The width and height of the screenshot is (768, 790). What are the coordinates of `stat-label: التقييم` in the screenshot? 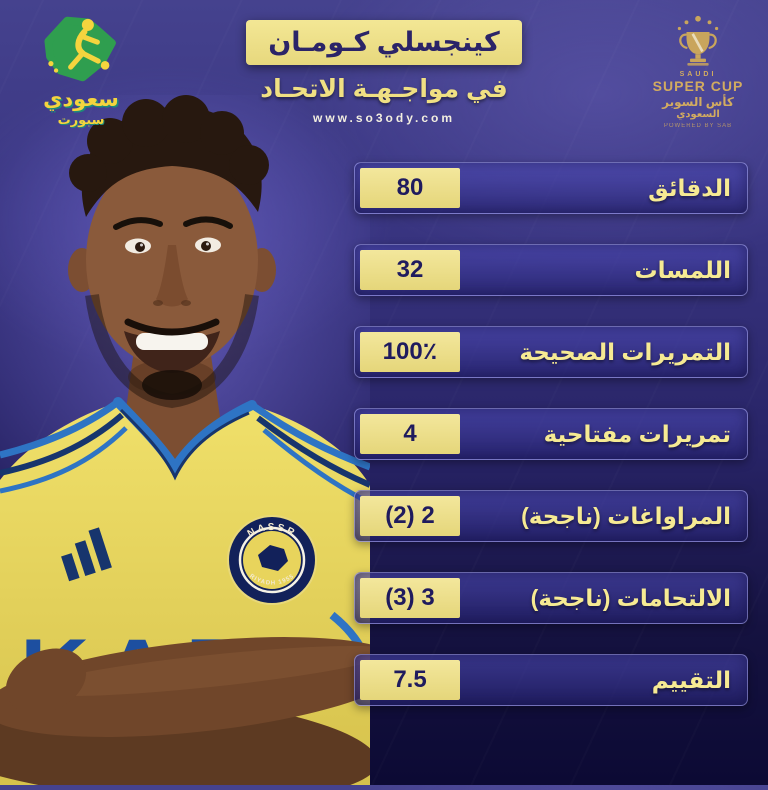 It's located at (691, 679).